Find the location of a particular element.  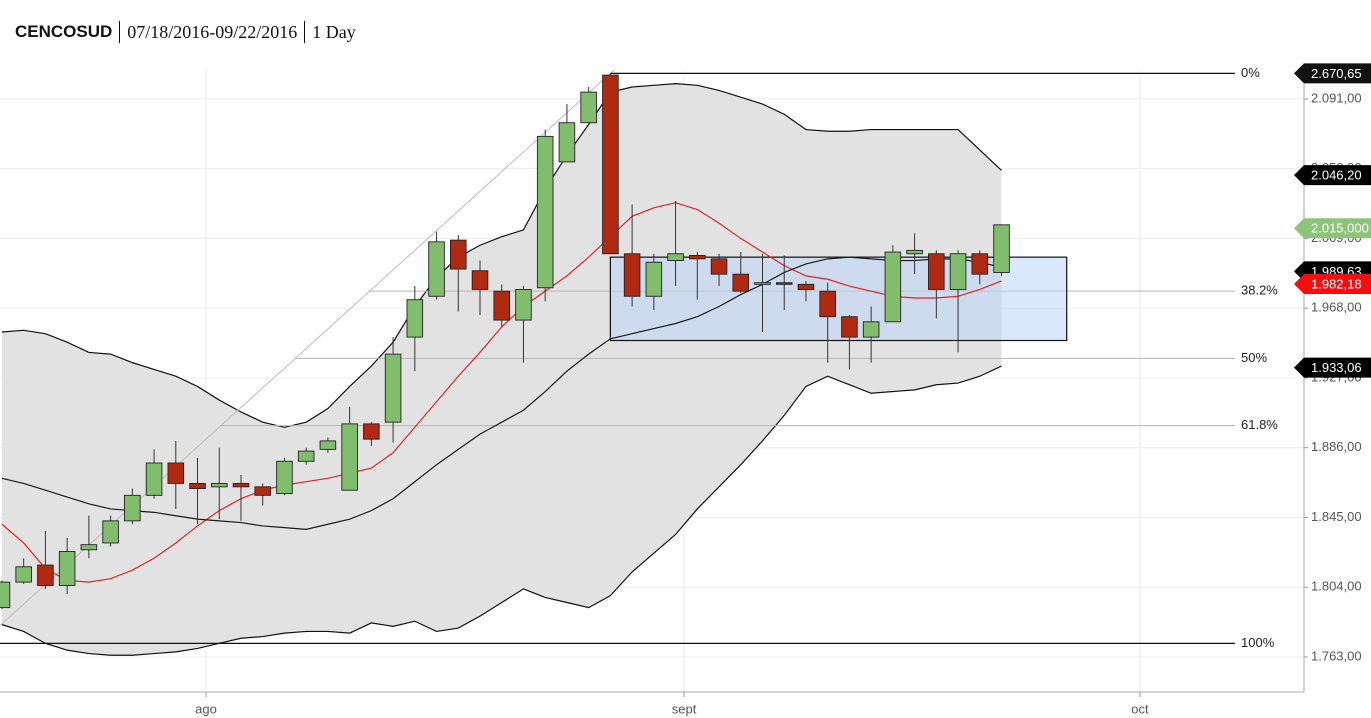

x-tick-label: sept is located at coordinates (684, 708).